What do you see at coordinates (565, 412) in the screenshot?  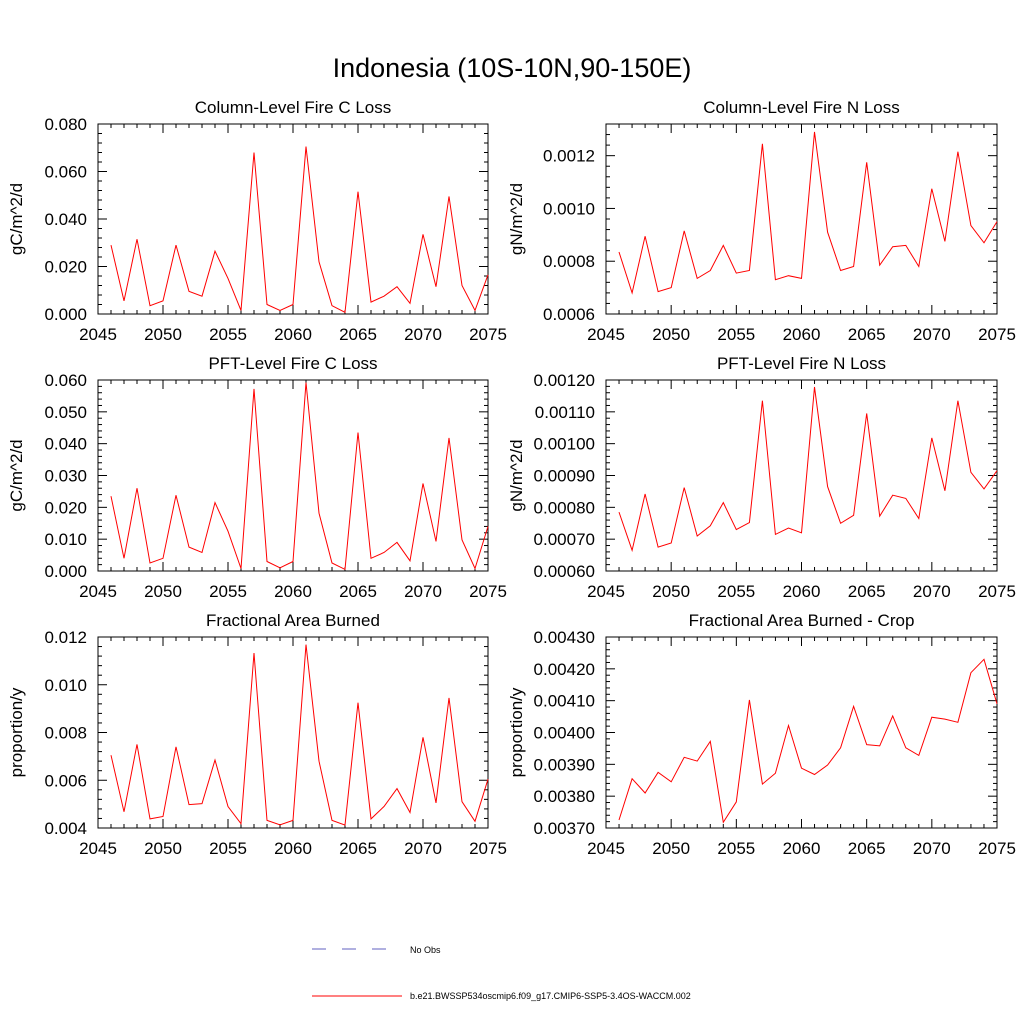 I see `y-tick-label: 0.00110` at bounding box center [565, 412].